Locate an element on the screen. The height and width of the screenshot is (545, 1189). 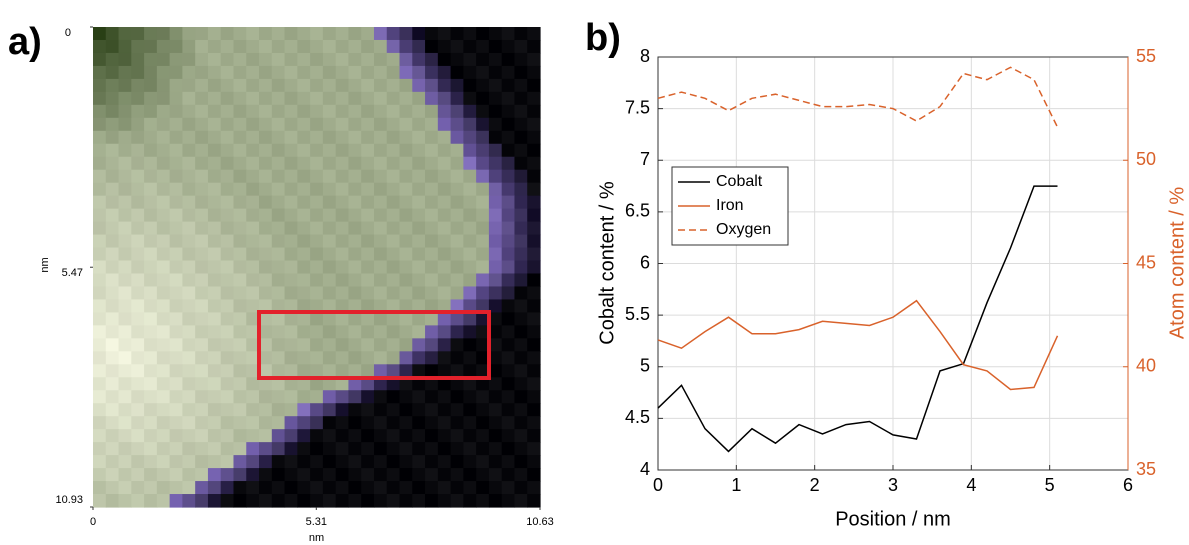
y-tick-label: 5 is located at coordinates (645, 366).